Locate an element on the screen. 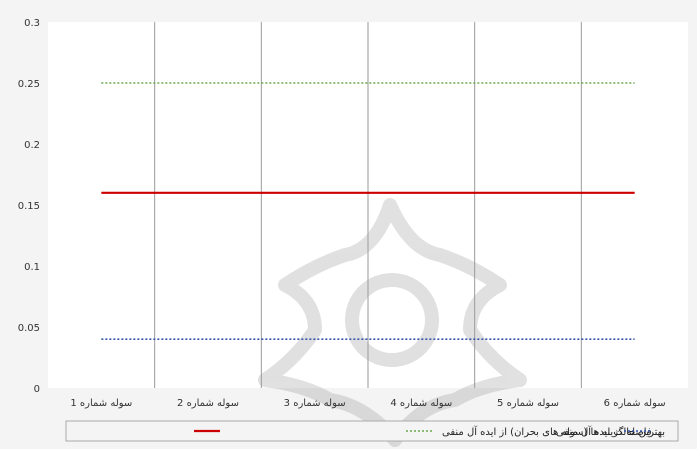  x-tick-label: سوله شماره 2 is located at coordinates (208, 403).